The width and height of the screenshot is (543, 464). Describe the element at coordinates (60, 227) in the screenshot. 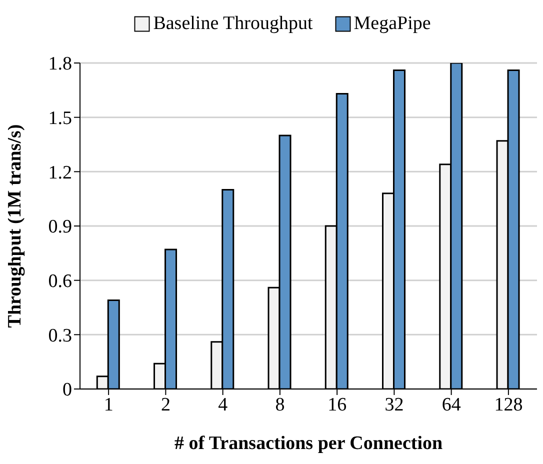

I see `y-tick-label: 0.9` at that location.